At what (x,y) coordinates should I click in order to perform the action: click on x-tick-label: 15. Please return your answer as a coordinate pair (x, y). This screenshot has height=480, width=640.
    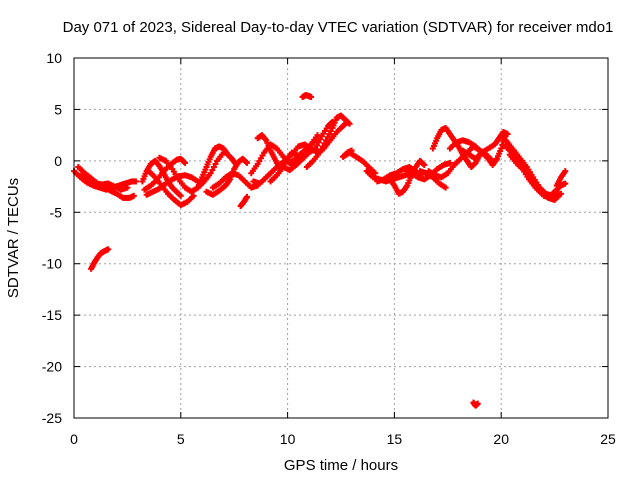
    Looking at the image, I should click on (395, 439).